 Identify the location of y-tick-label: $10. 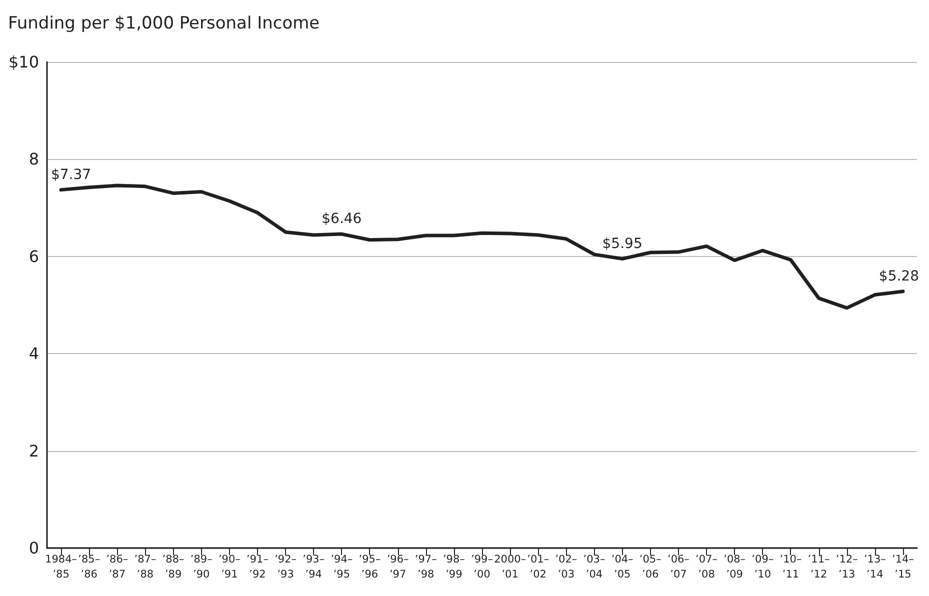
(23, 62).